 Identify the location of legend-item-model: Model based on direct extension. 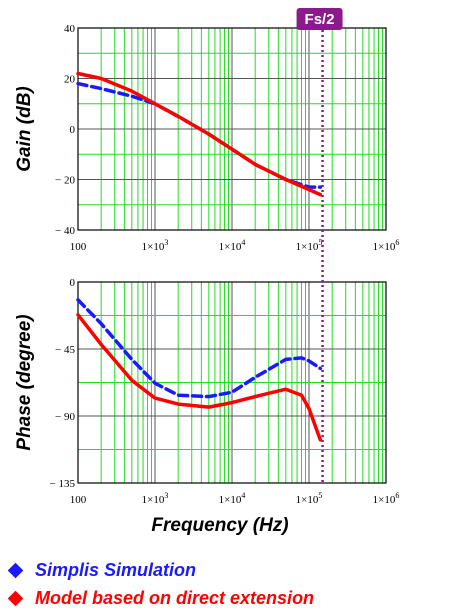
(159, 598).